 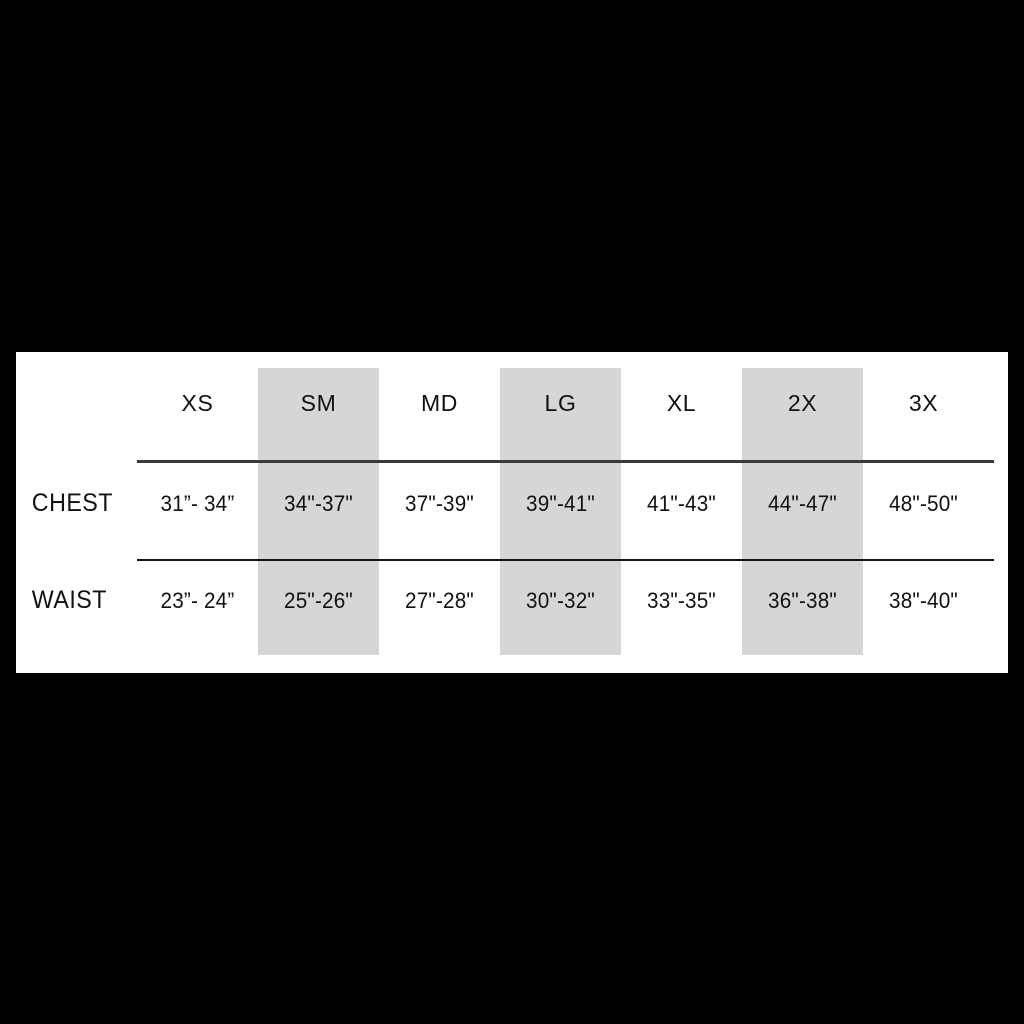 What do you see at coordinates (318, 600) in the screenshot?
I see `cell-waist-sm: 25"-26"` at bounding box center [318, 600].